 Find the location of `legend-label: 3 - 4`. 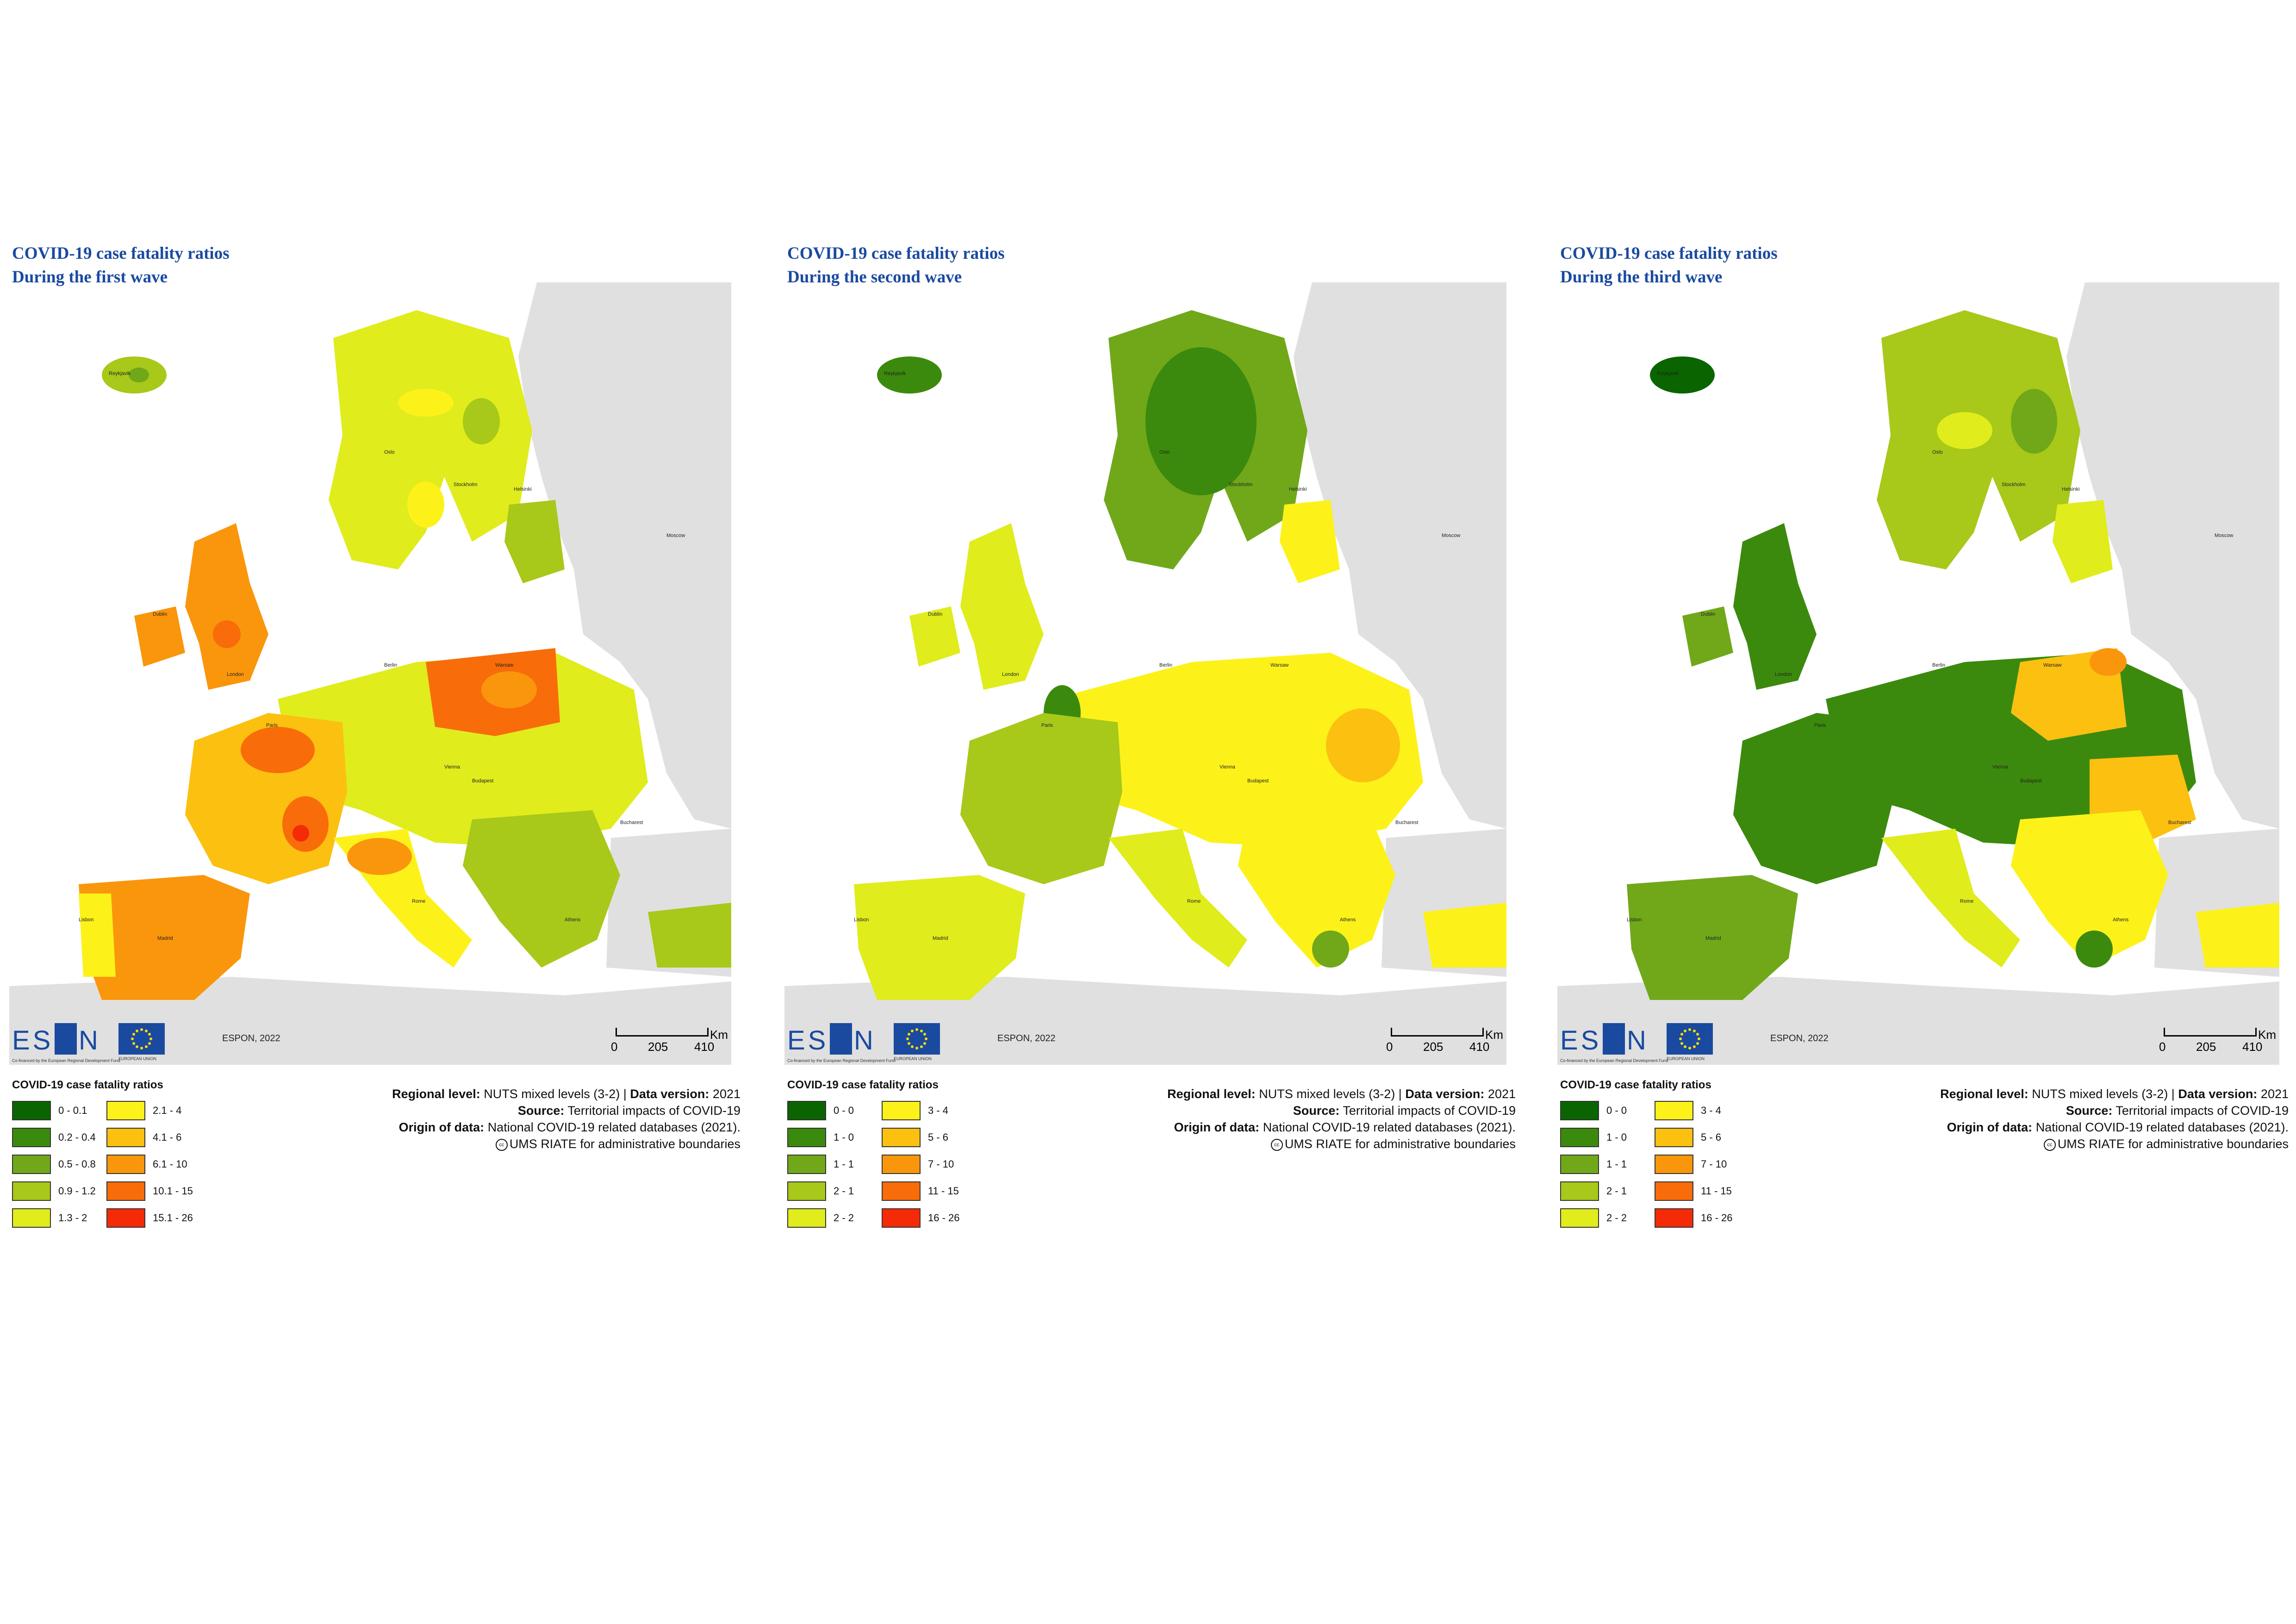

legend-label: 3 - 4 is located at coordinates (938, 1110).